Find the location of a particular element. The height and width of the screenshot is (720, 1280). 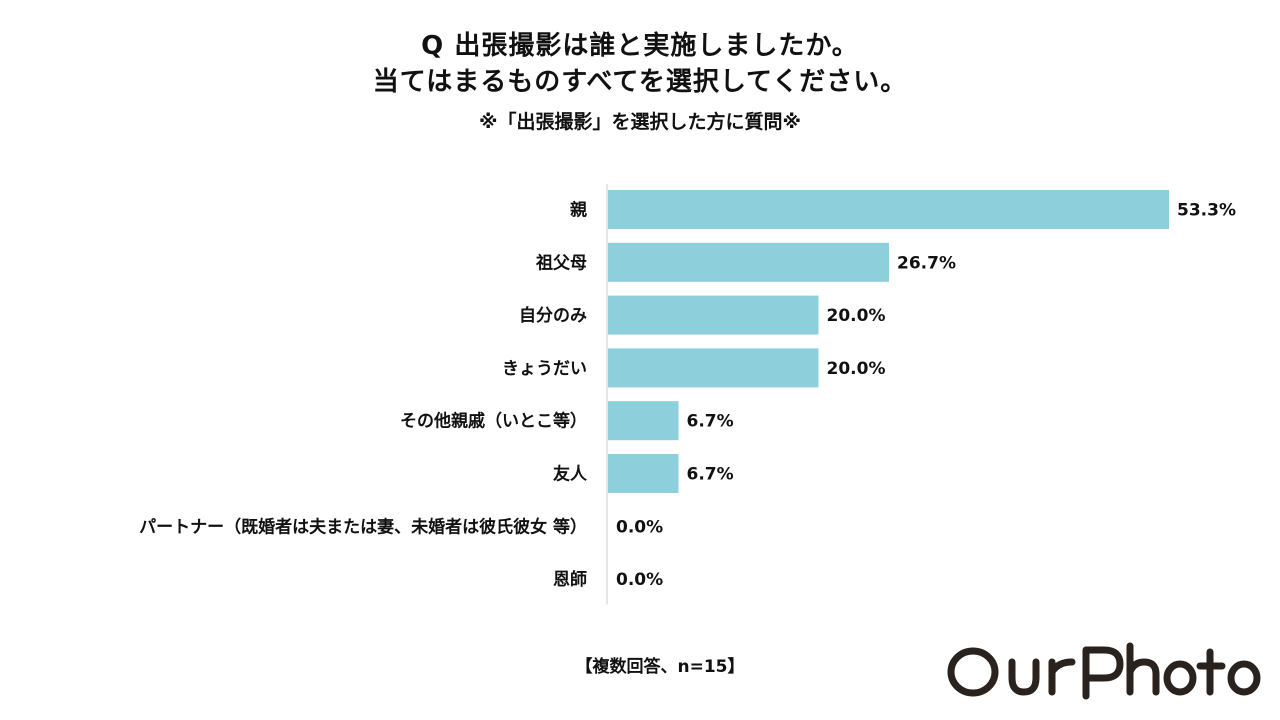

value-label-3: 20.0% is located at coordinates (856, 369).